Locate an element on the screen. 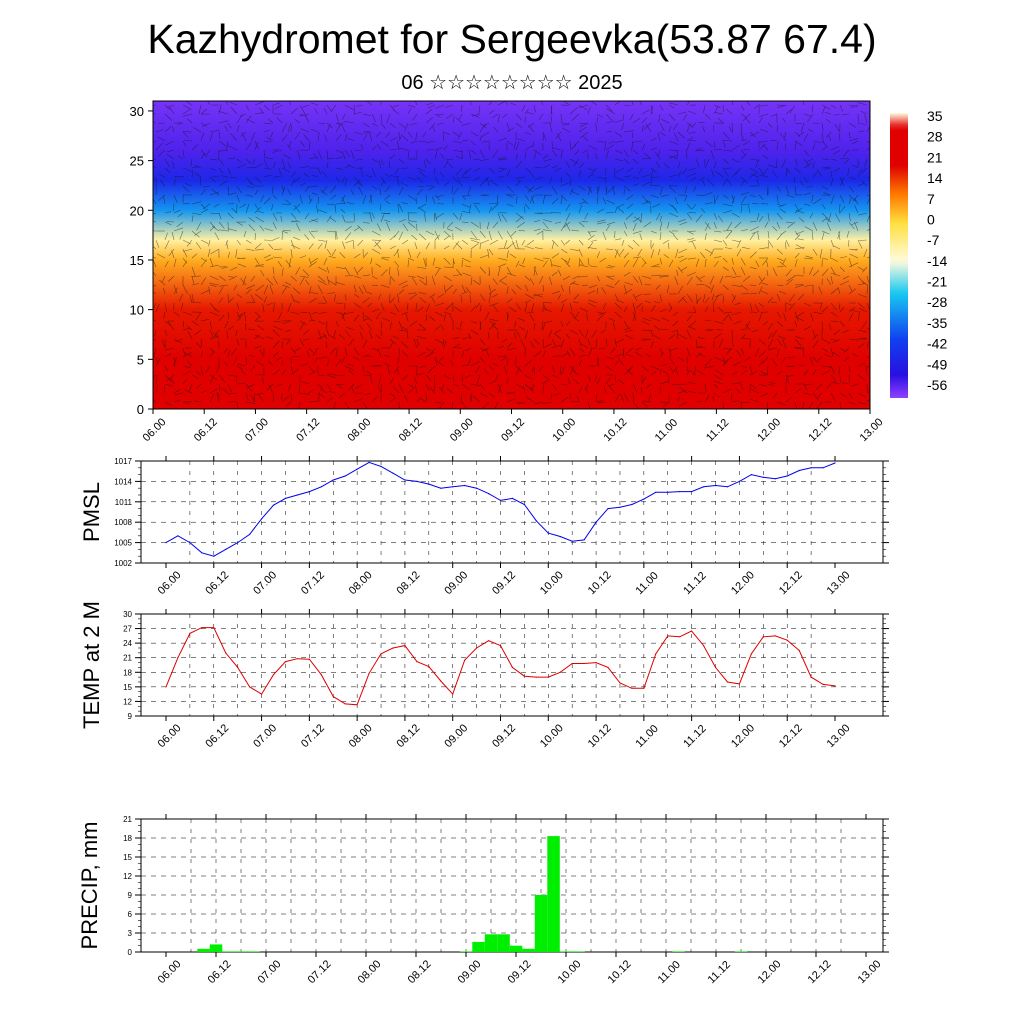  colorbar-label: 28 is located at coordinates (935, 137).